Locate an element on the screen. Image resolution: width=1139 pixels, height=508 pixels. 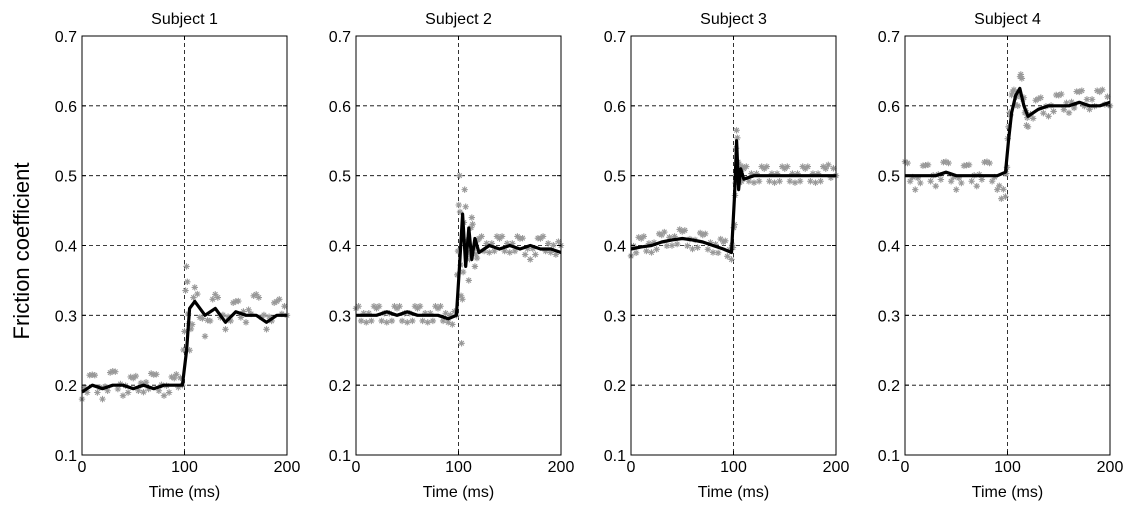
y-tick-label: 0.5 is located at coordinates (615, 177).